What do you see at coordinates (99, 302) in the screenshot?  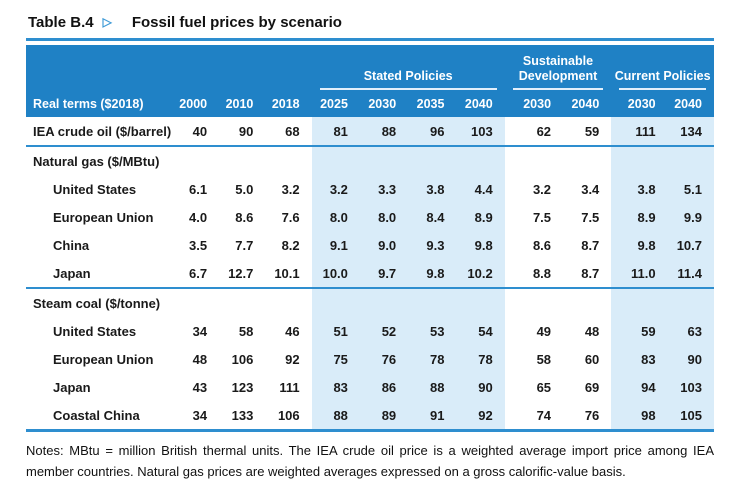 I see `row-label: Steam coal ($/tonne)` at bounding box center [99, 302].